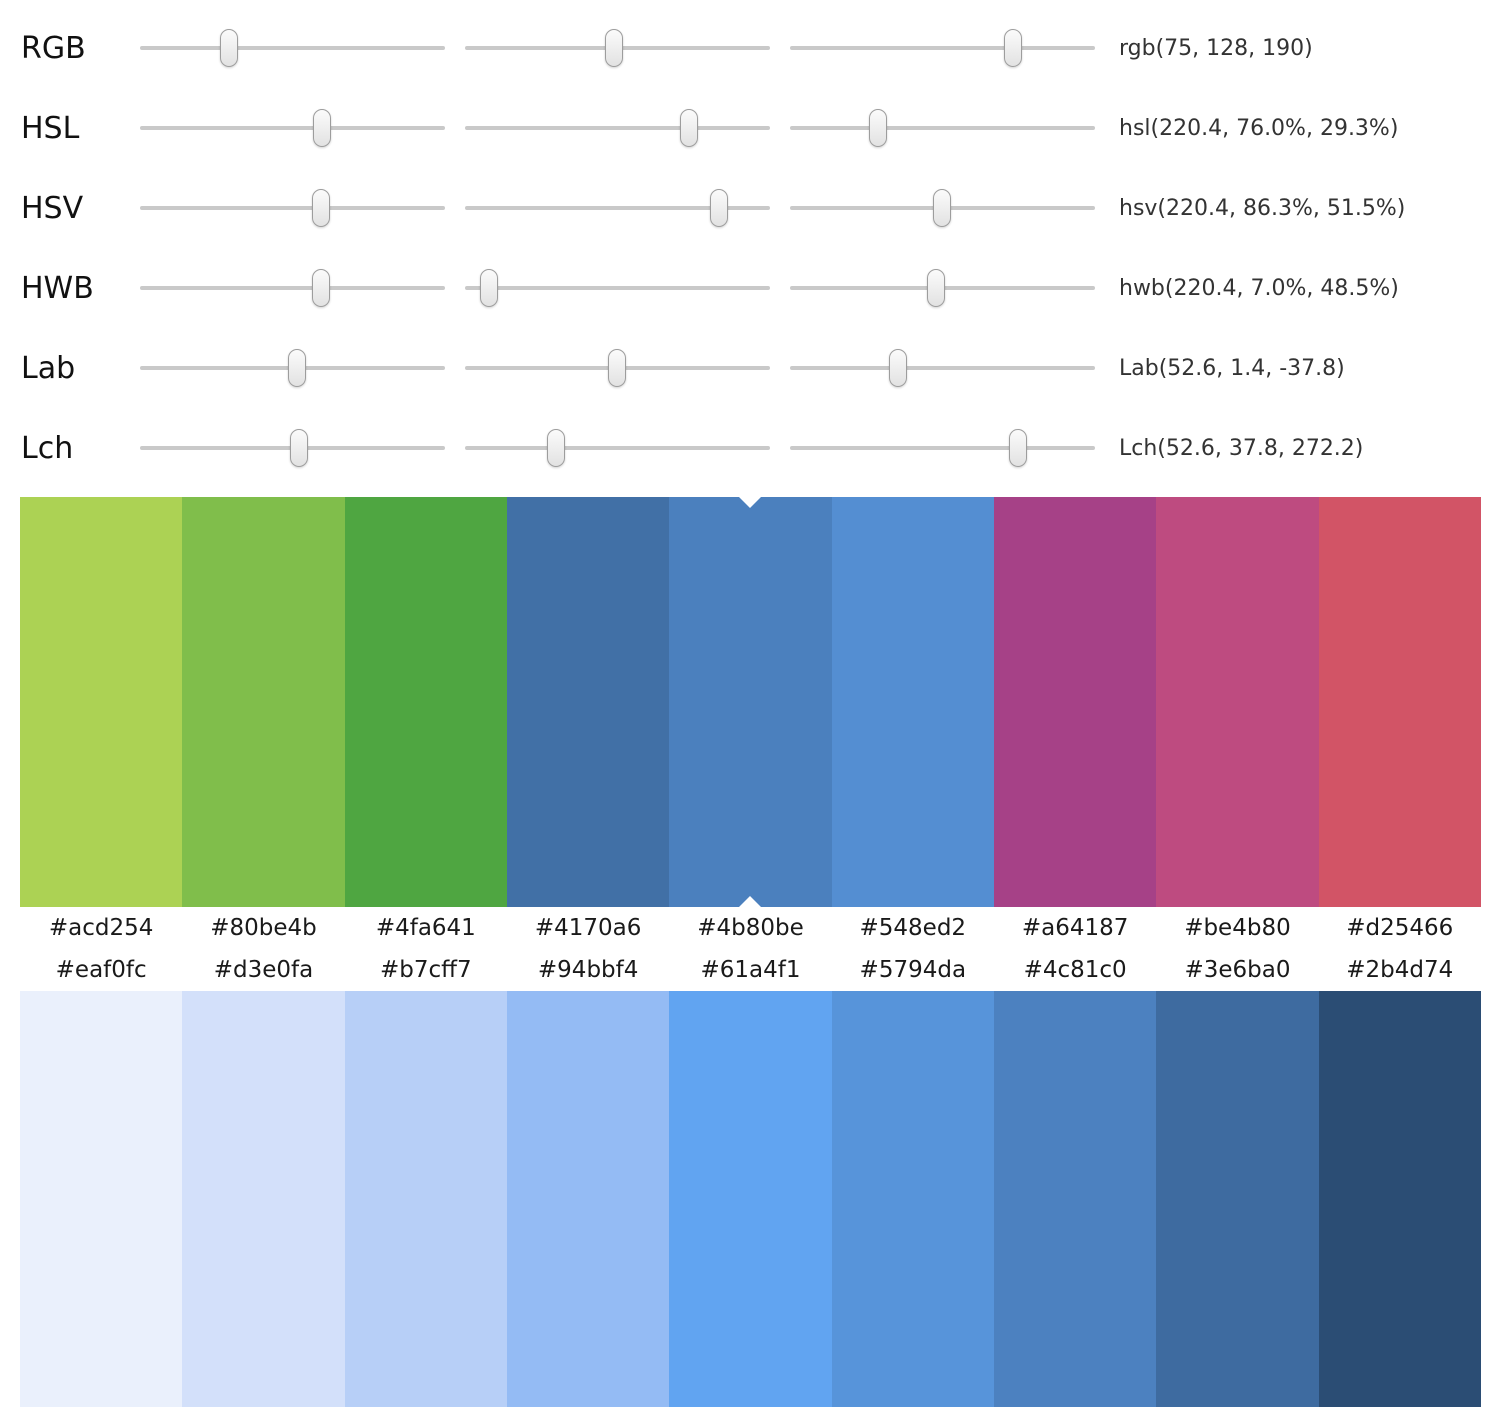 Image resolution: width=1501 pixels, height=1415 pixels. I want to click on hex-label: #d25466, so click(1400, 928).